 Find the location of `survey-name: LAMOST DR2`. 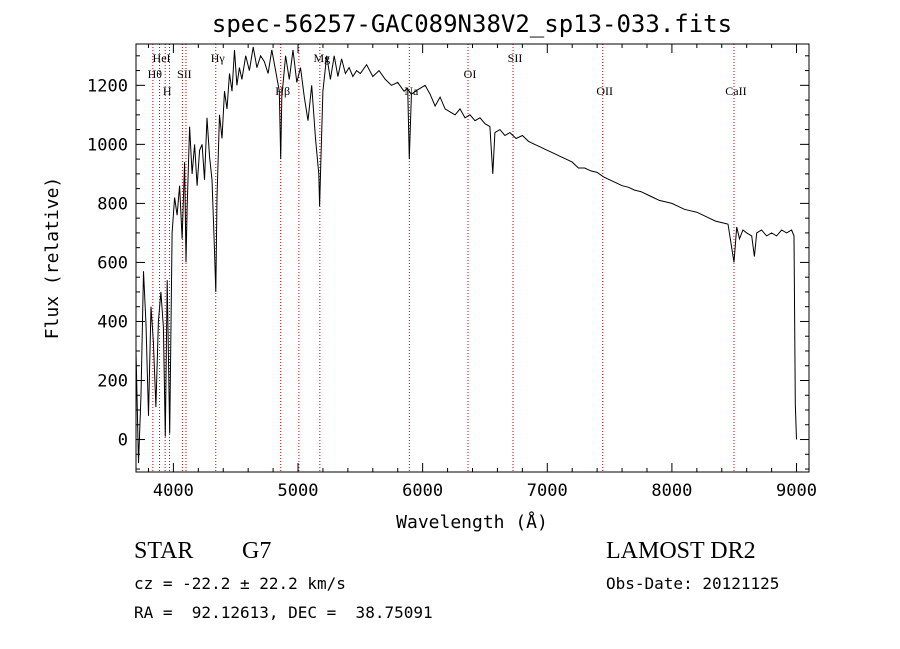

survey-name: LAMOST DR2 is located at coordinates (681, 551).